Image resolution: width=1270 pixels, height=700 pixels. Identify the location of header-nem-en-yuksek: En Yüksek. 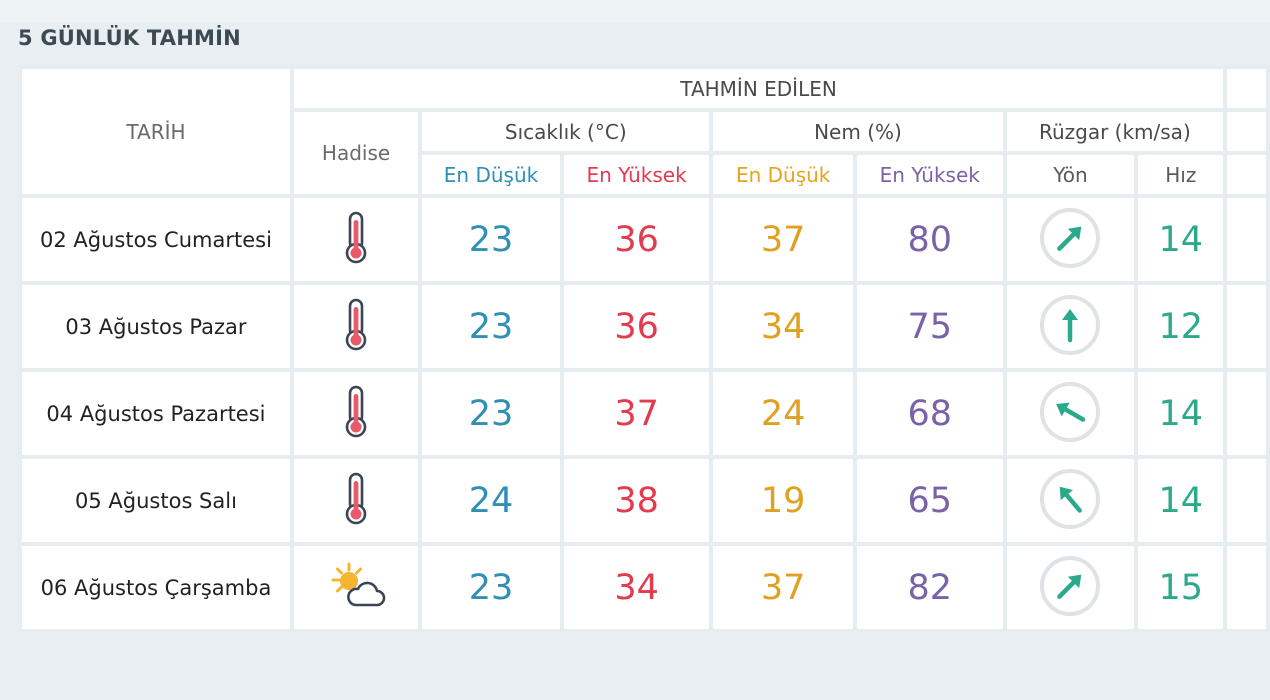
(929, 174).